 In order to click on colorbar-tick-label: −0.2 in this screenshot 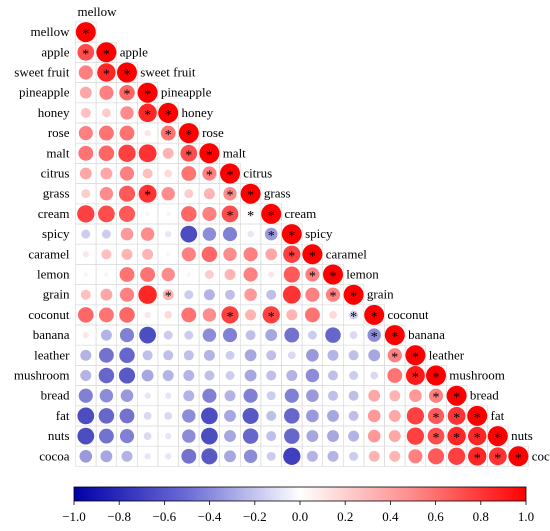, I will do `click(255, 516)`.